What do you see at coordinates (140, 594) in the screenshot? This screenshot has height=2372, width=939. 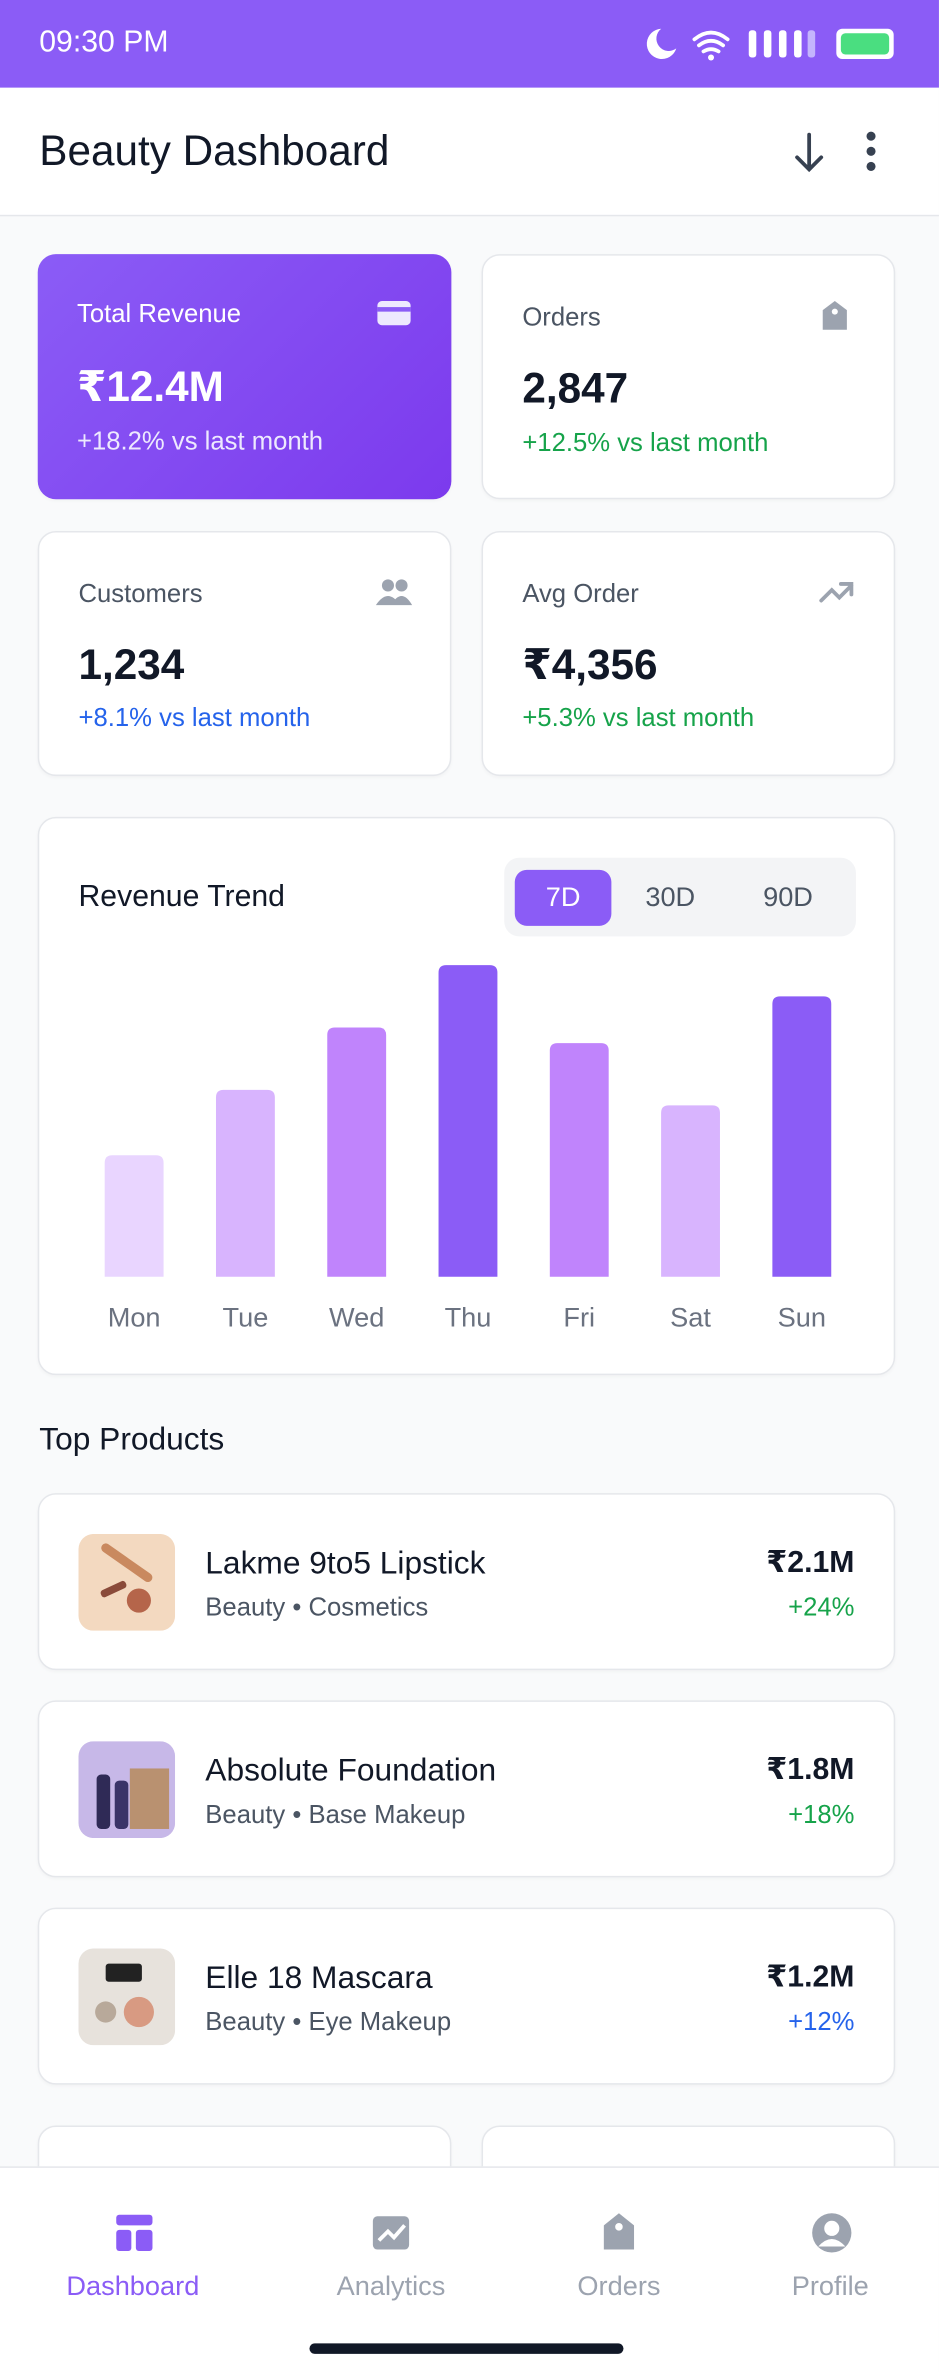 I see `stat-label: Customers` at bounding box center [140, 594].